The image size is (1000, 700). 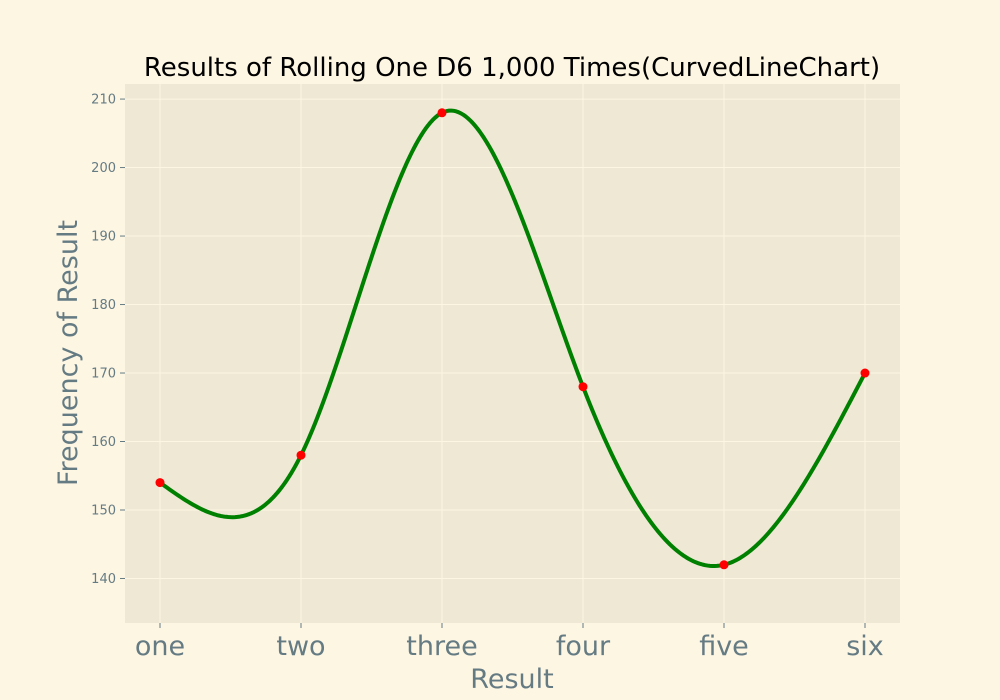 I want to click on x-axis-ticks: one two three four five six, so click(x=509, y=642).